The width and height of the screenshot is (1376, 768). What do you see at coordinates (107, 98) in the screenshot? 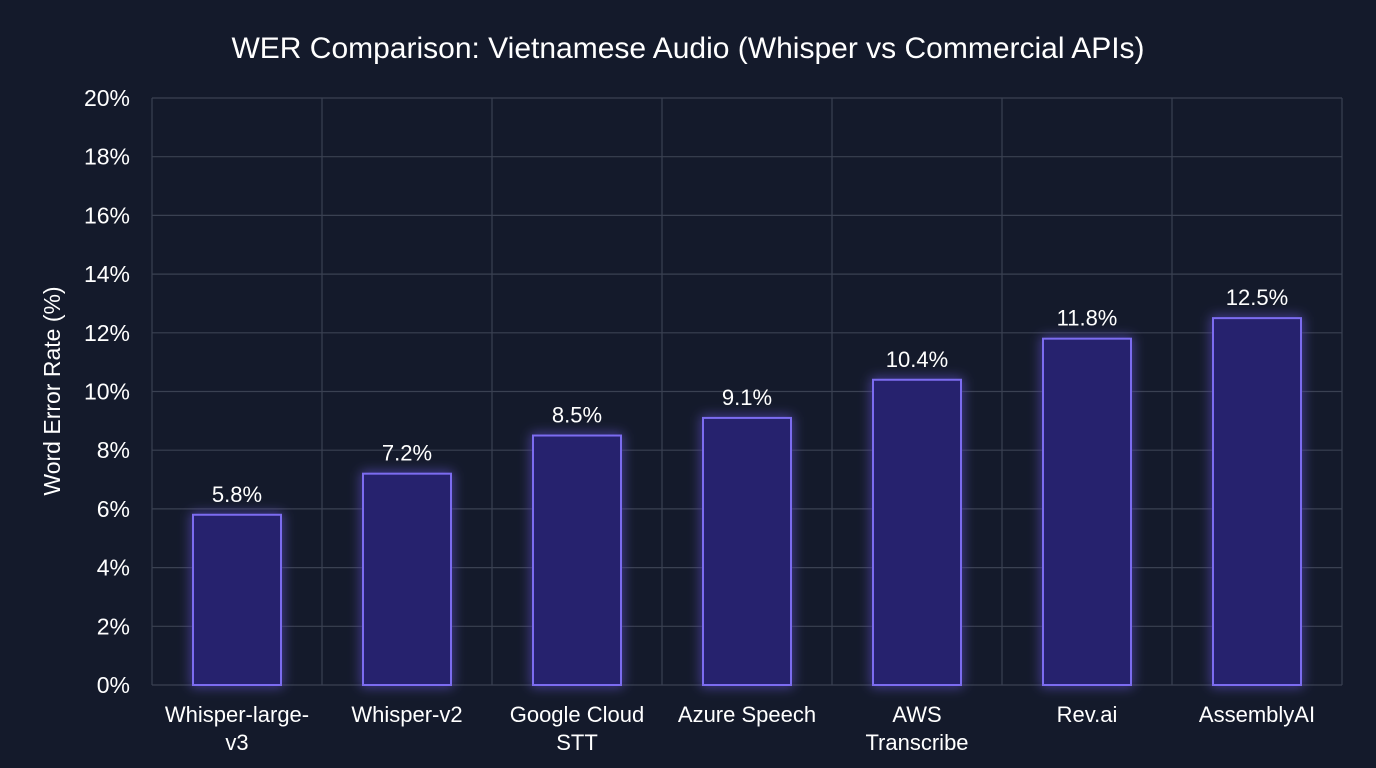
I see `y-tick-label: 20%` at bounding box center [107, 98].